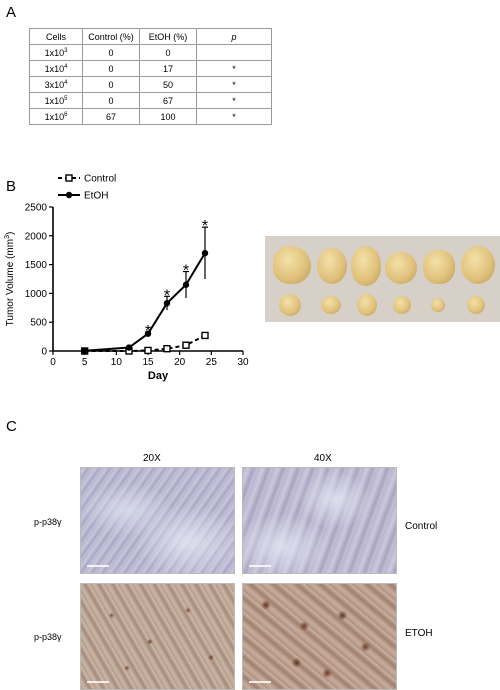  I want to click on header-cells: Cells, so click(56, 36).